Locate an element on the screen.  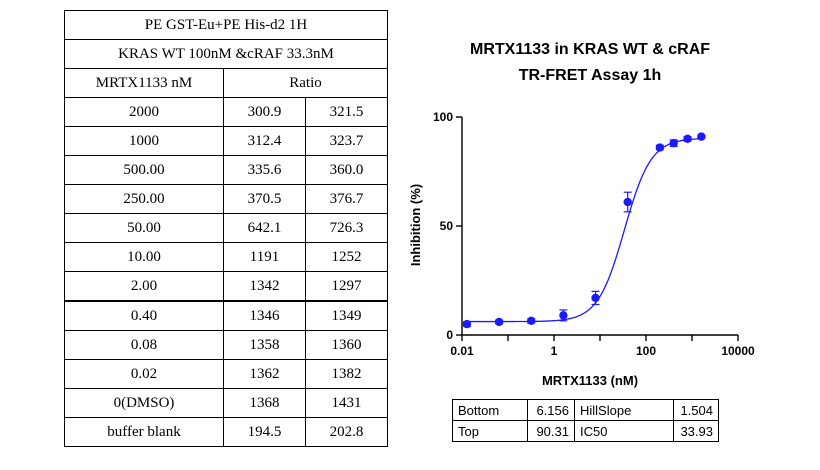
column-header-concentration: MRTX1133 nM is located at coordinates (144, 83).